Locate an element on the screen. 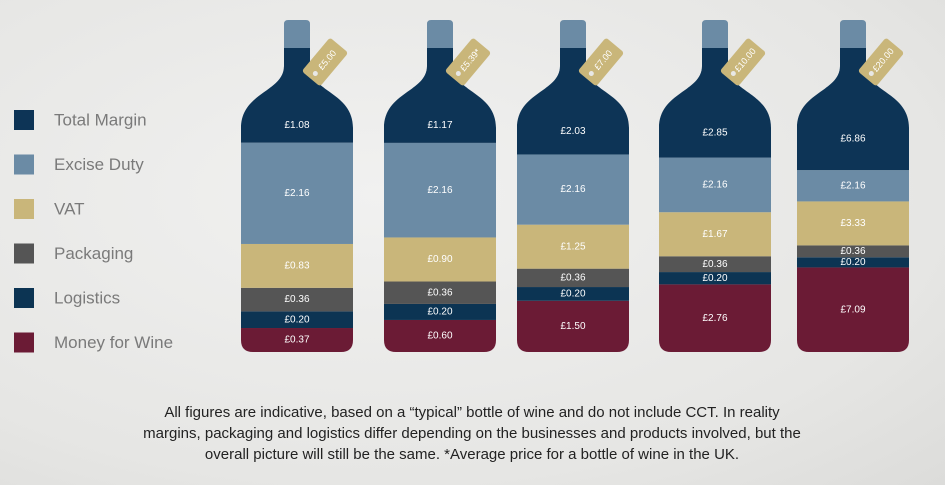  value-label: £1.67 is located at coordinates (714, 234).